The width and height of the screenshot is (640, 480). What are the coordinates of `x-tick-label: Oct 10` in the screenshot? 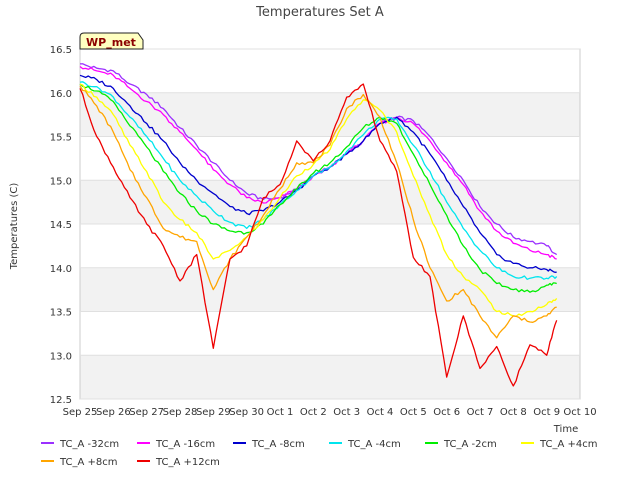 It's located at (579, 412).